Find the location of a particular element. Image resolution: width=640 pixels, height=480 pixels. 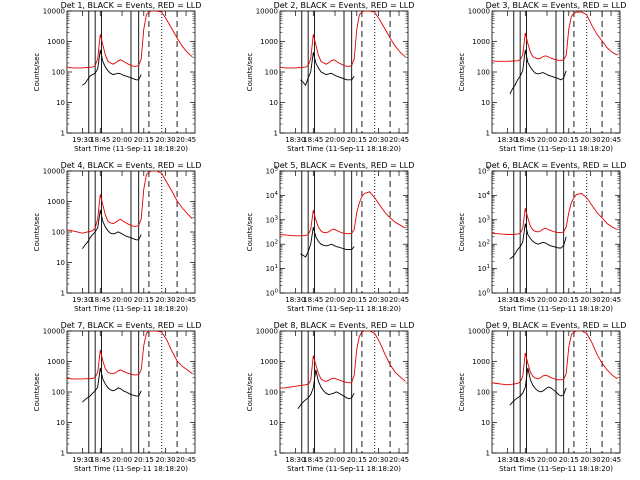

chart-title: Det 2, BLACK = Events, RED = LLD is located at coordinates (344, 5).